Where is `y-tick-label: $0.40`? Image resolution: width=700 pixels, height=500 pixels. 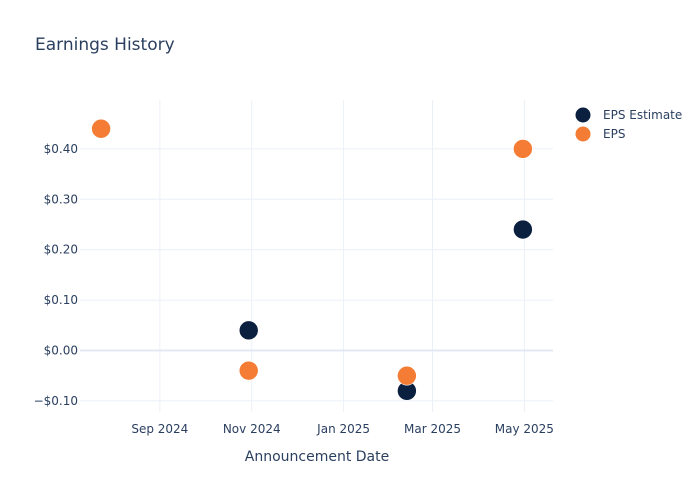 y-tick-label: $0.40 is located at coordinates (61, 149).